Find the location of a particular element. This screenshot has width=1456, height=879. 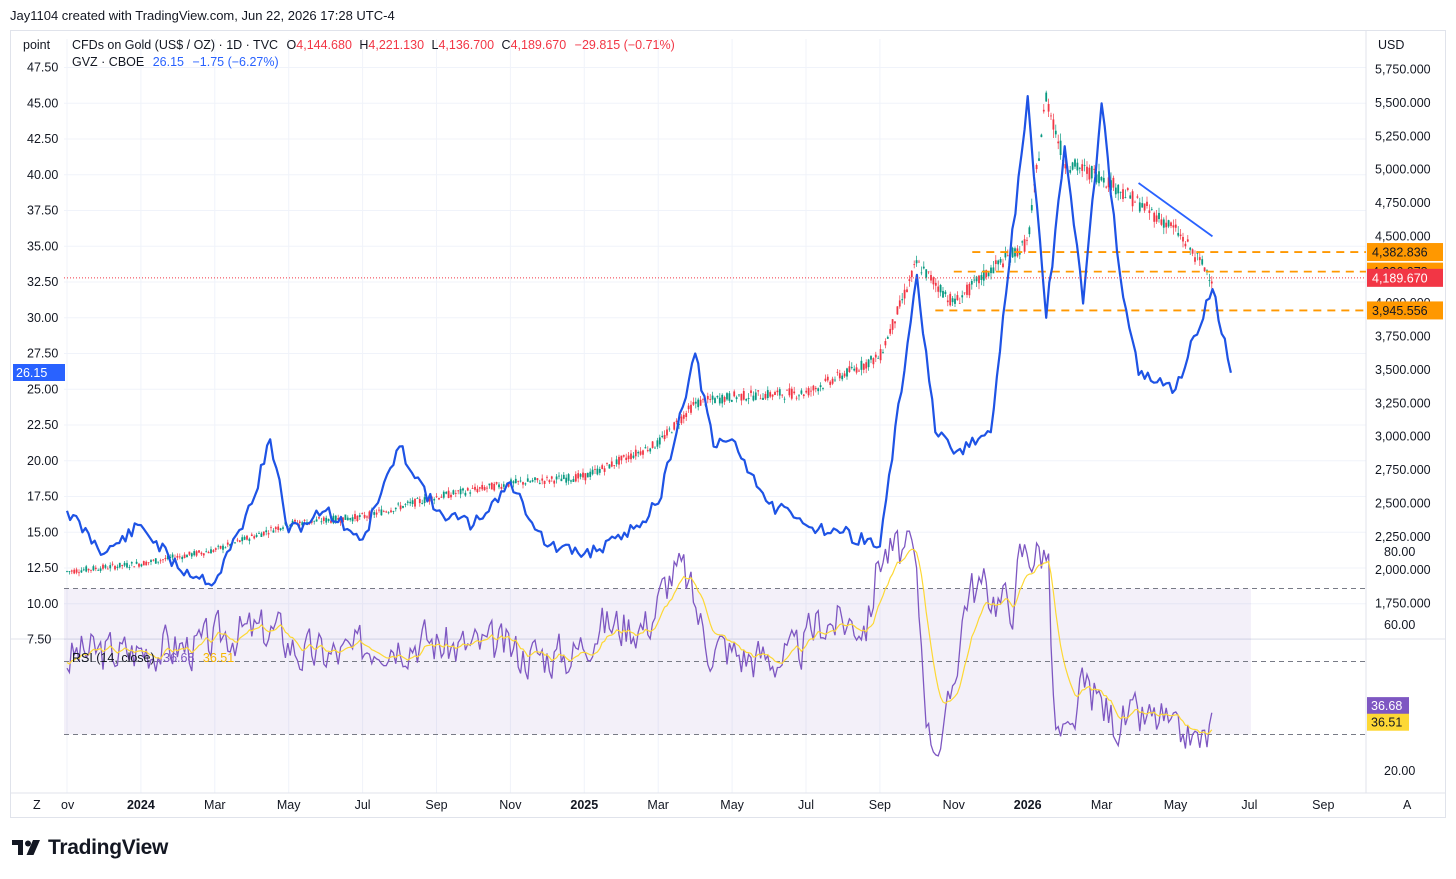

rsi-axis: 80.00 60.00 20.00 36.68 36.51 is located at coordinates (1391, 661).